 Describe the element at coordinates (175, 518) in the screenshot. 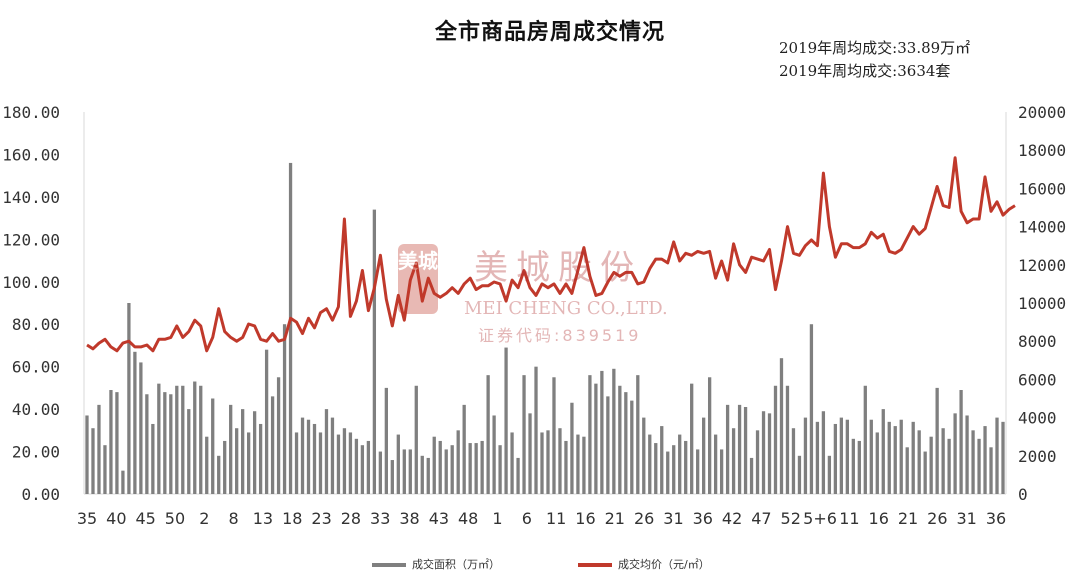

I see `x-tick-label: 50` at that location.